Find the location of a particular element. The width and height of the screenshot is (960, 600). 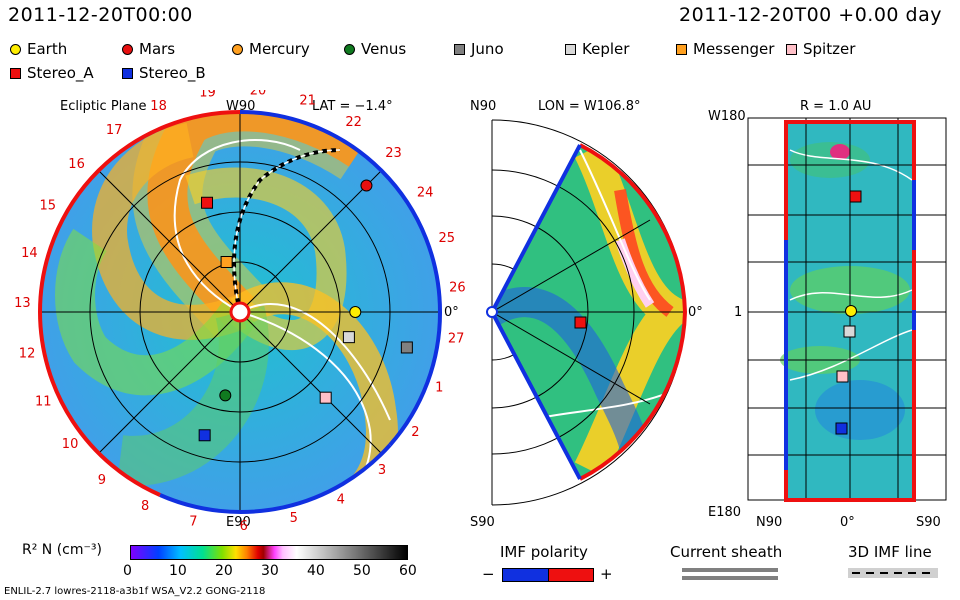

legend-item: Earth is located at coordinates (38, 49).